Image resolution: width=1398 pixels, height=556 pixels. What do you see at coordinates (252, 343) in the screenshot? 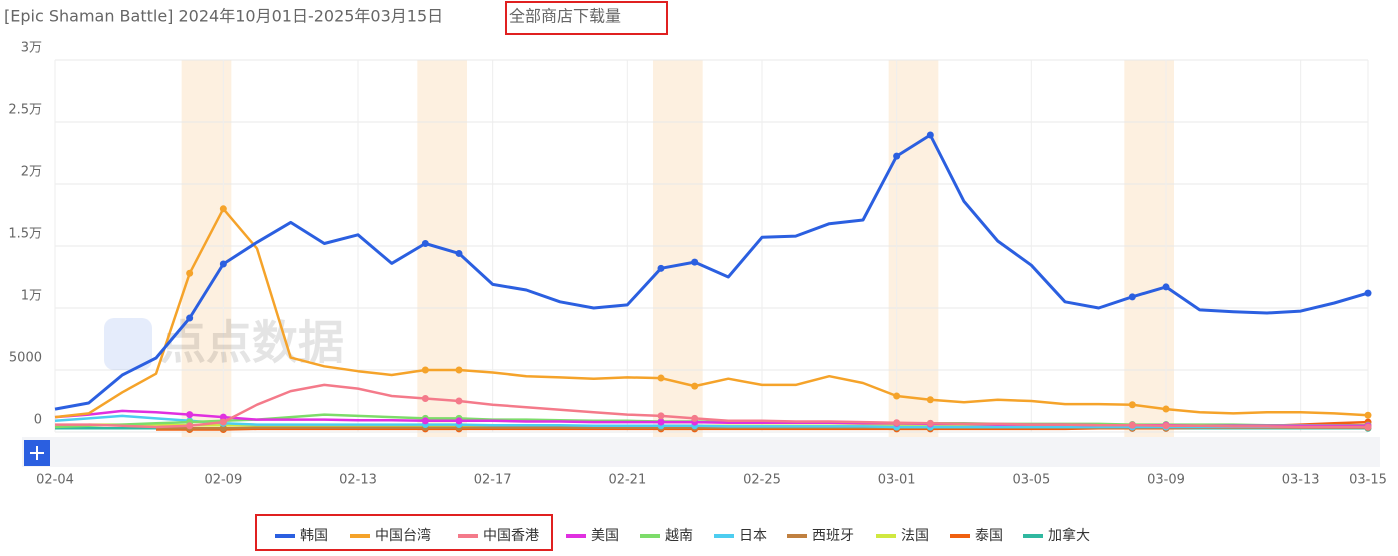
I see `watermark: 点点数据` at bounding box center [252, 343].